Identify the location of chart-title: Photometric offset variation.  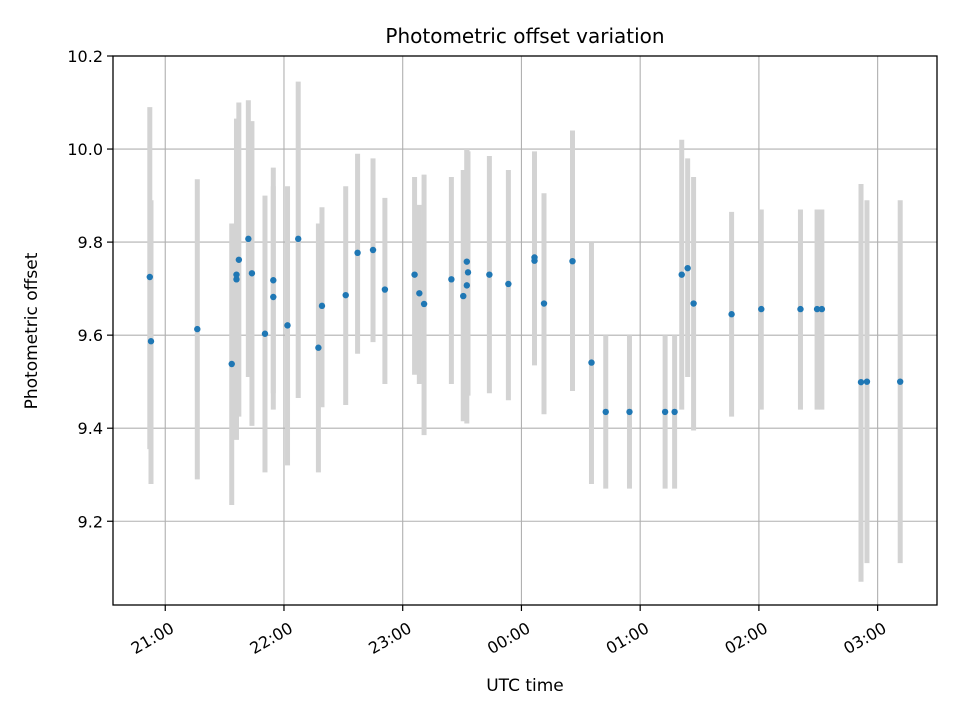
(524, 36).